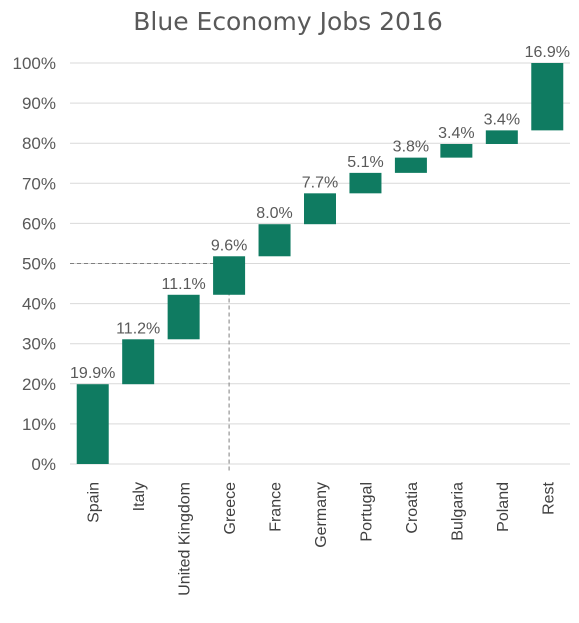  I want to click on category-label: Germany, so click(321, 515).